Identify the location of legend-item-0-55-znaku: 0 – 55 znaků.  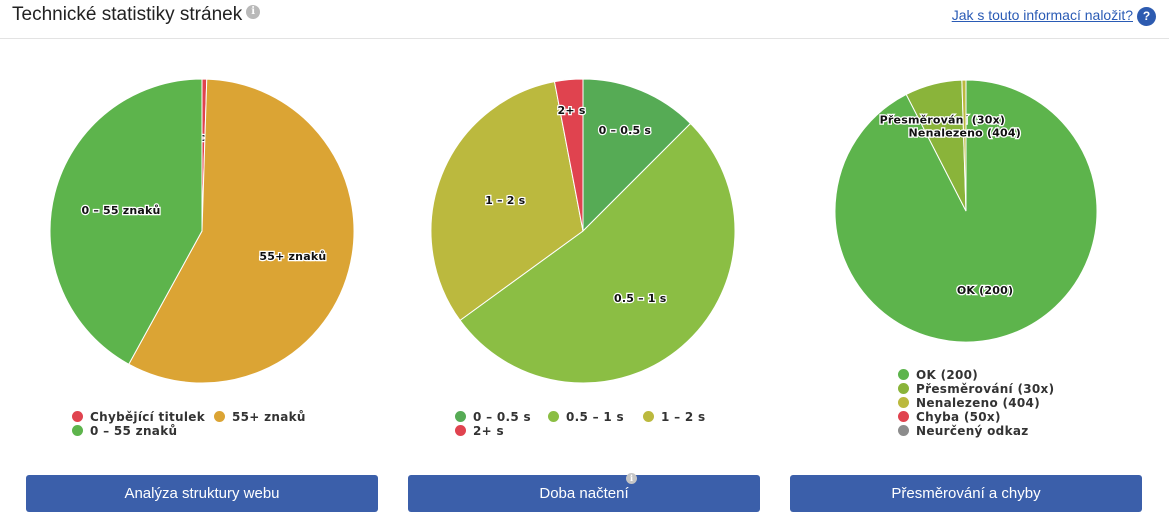
(124, 431).